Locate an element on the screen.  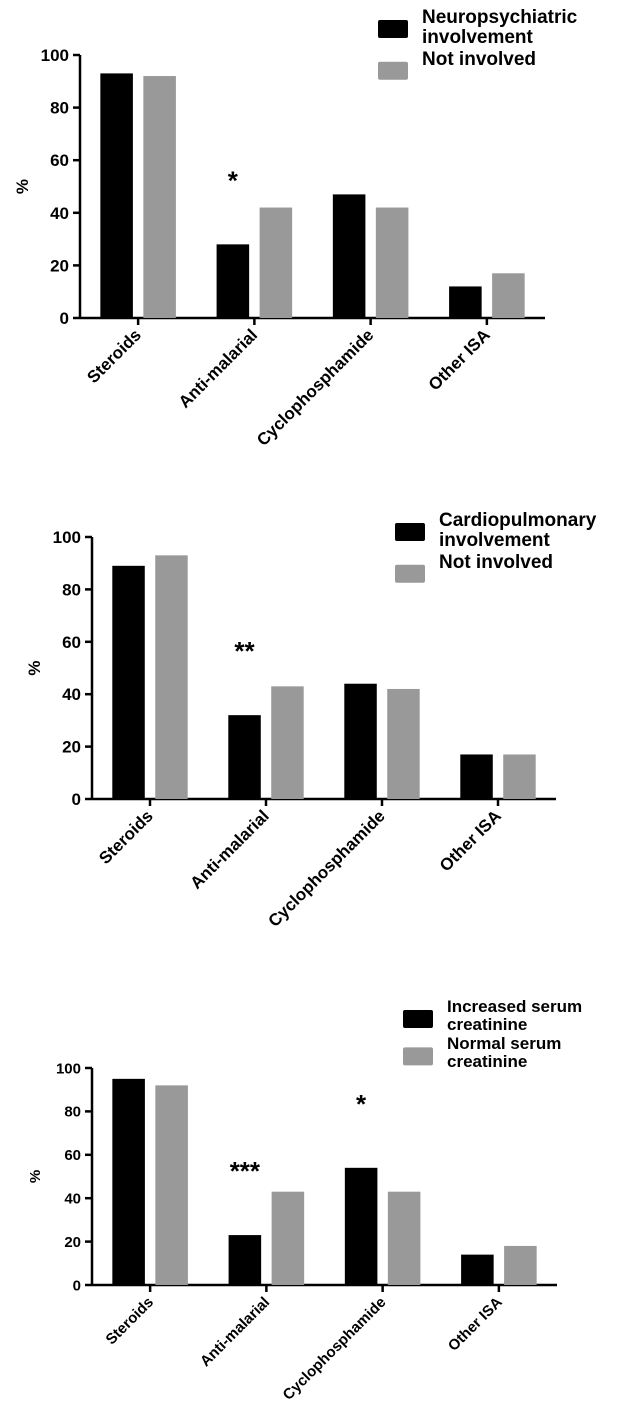
legend-label: Neuropsychiatric involvement is located at coordinates (500, 28).